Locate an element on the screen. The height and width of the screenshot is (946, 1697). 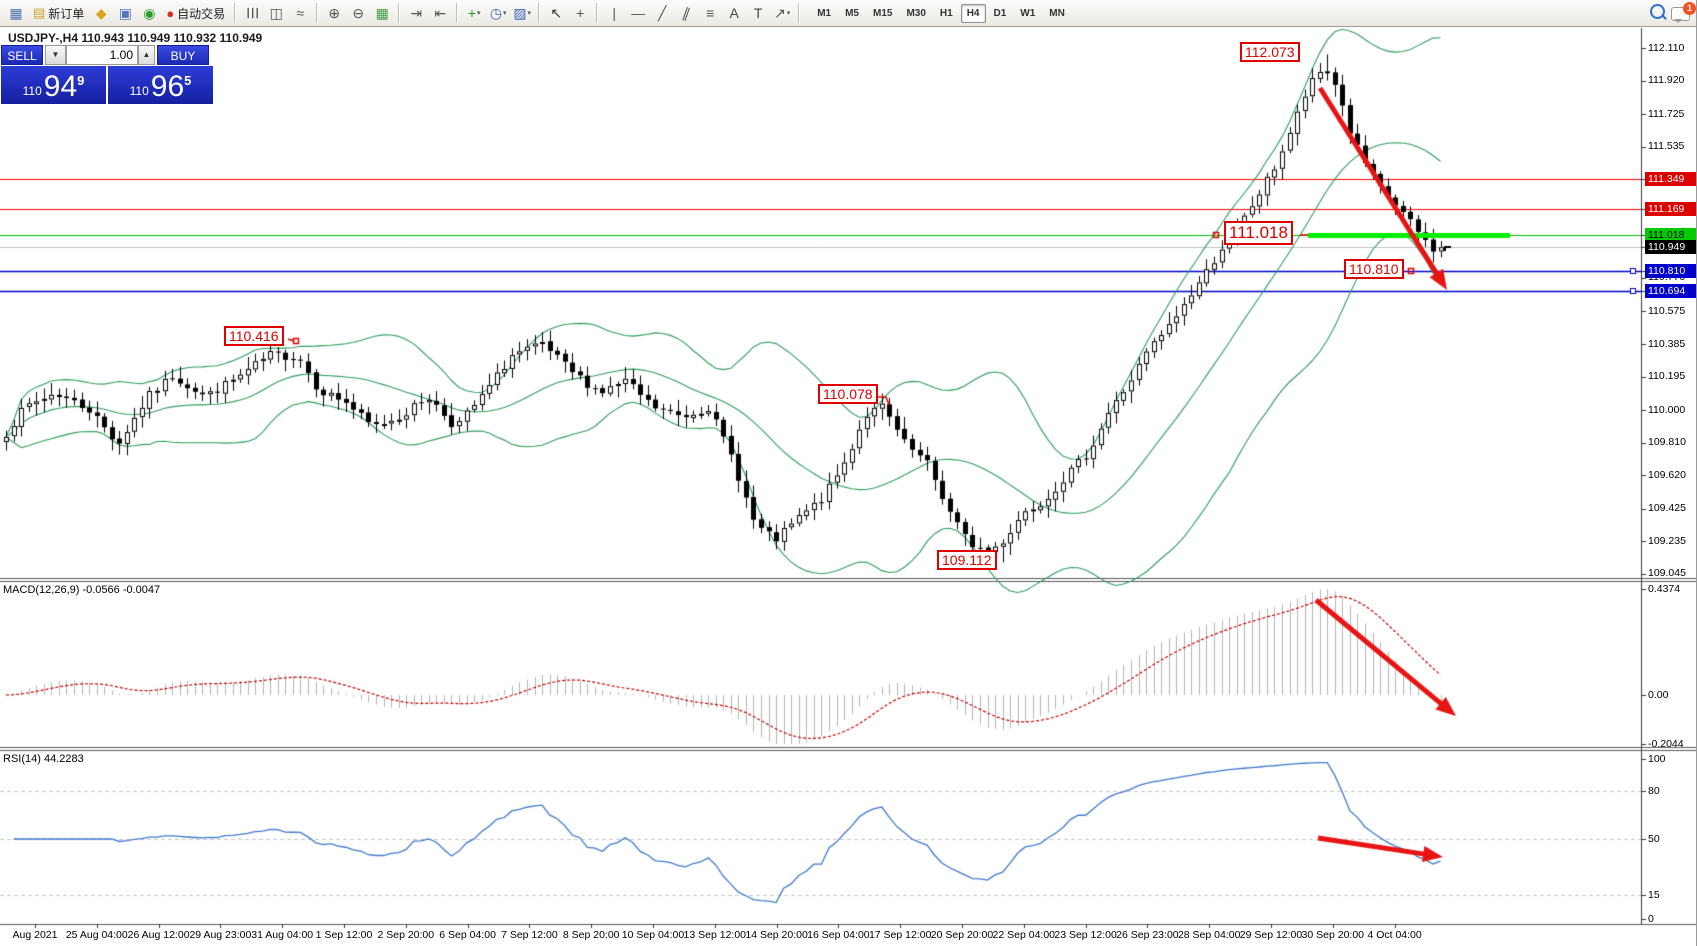
tile-windows-icon: ▦ is located at coordinates (382, 13).